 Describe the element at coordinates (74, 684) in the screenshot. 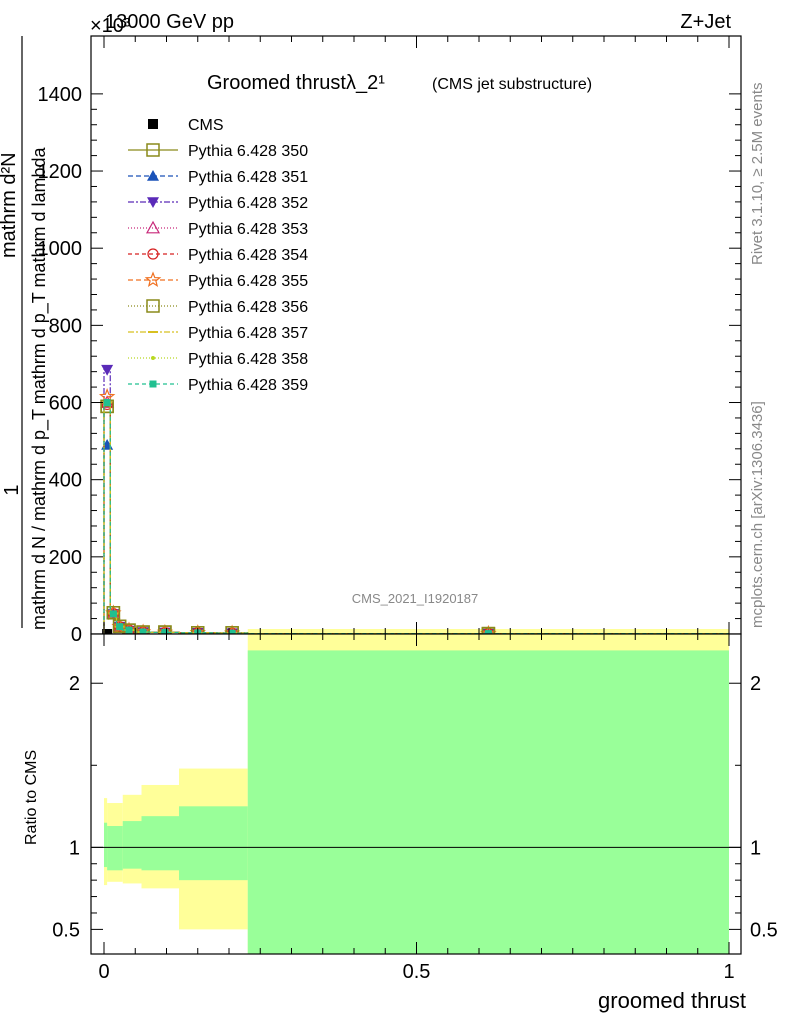

I see `ratio-y-tick-label: 2` at that location.